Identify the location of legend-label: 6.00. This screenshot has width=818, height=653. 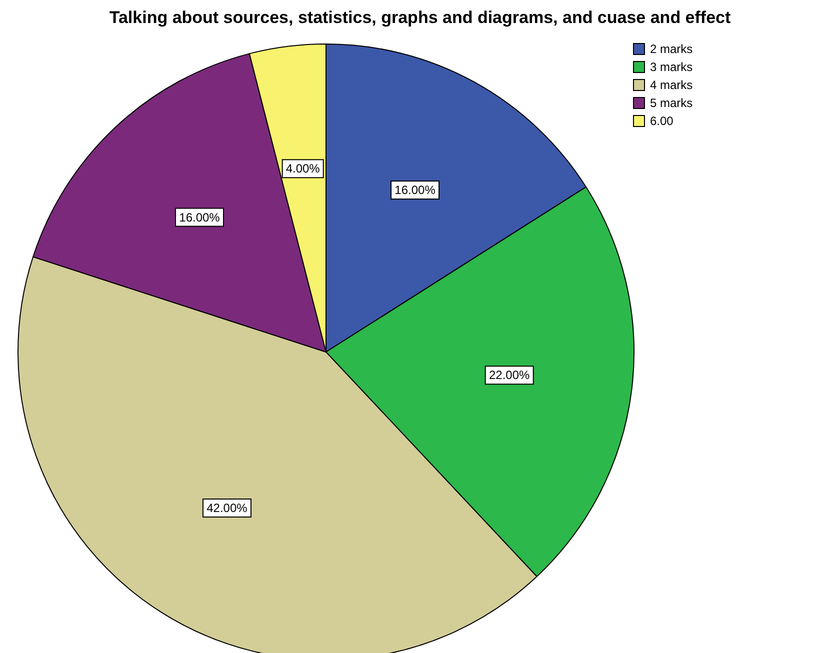
(662, 121).